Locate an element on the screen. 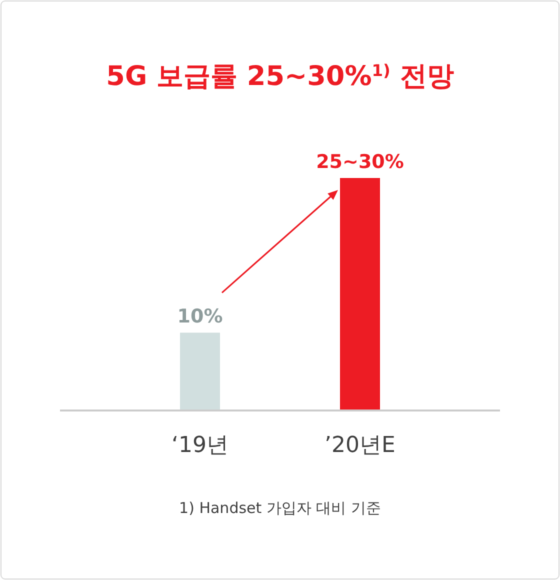  x-tick-label: ’20년E is located at coordinates (360, 445).